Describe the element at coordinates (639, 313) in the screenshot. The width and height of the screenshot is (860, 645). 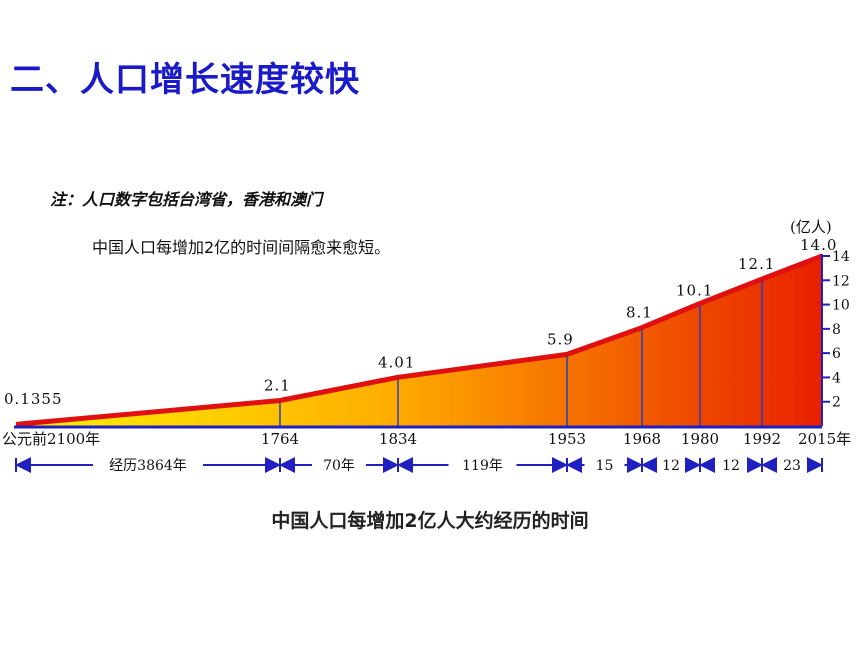
I see `value-label: 8.1` at that location.